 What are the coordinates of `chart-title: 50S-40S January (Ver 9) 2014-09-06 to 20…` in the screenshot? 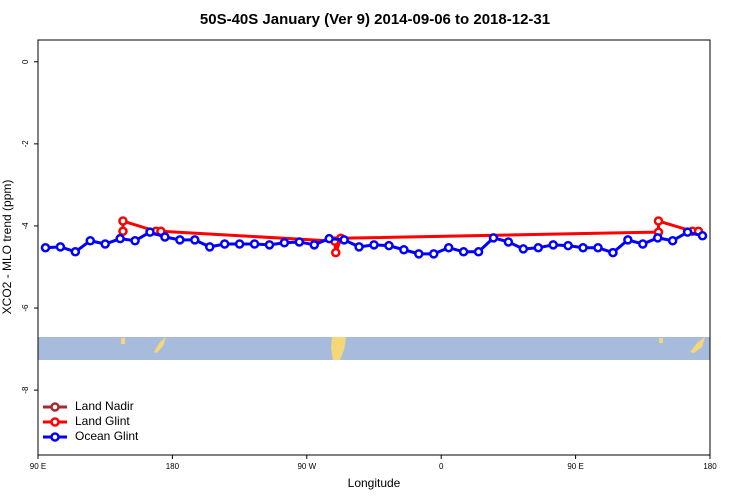 It's located at (375, 19).